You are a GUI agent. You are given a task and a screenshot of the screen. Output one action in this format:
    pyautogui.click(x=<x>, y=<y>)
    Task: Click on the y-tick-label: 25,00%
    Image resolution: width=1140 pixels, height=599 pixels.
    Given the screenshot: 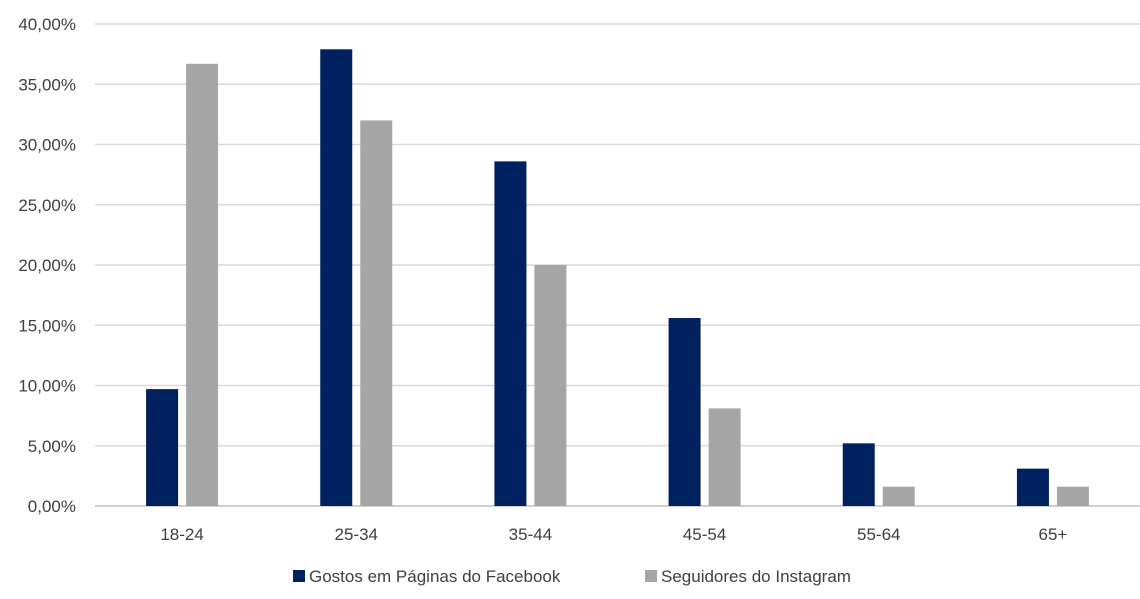 What is the action you would take?
    pyautogui.click(x=47, y=205)
    